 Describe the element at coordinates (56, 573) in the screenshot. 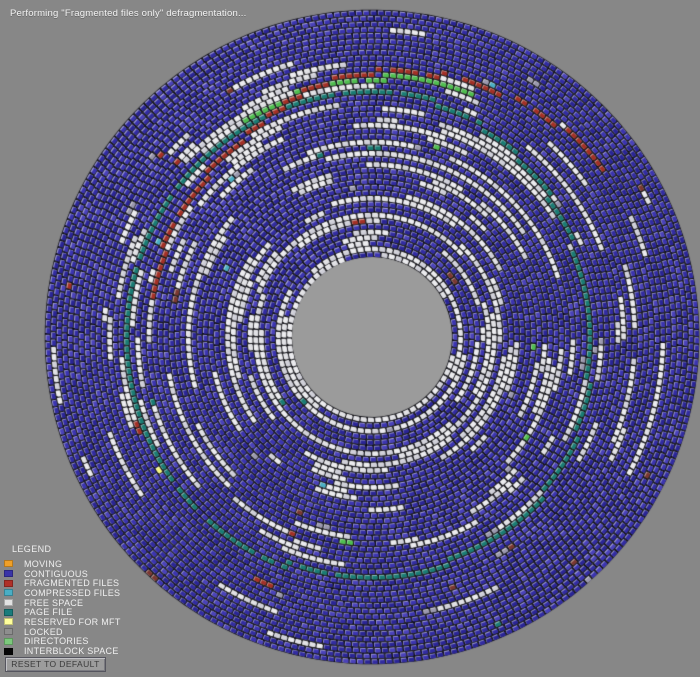

I see `legend-item-label: CONTIGUOUS` at that location.